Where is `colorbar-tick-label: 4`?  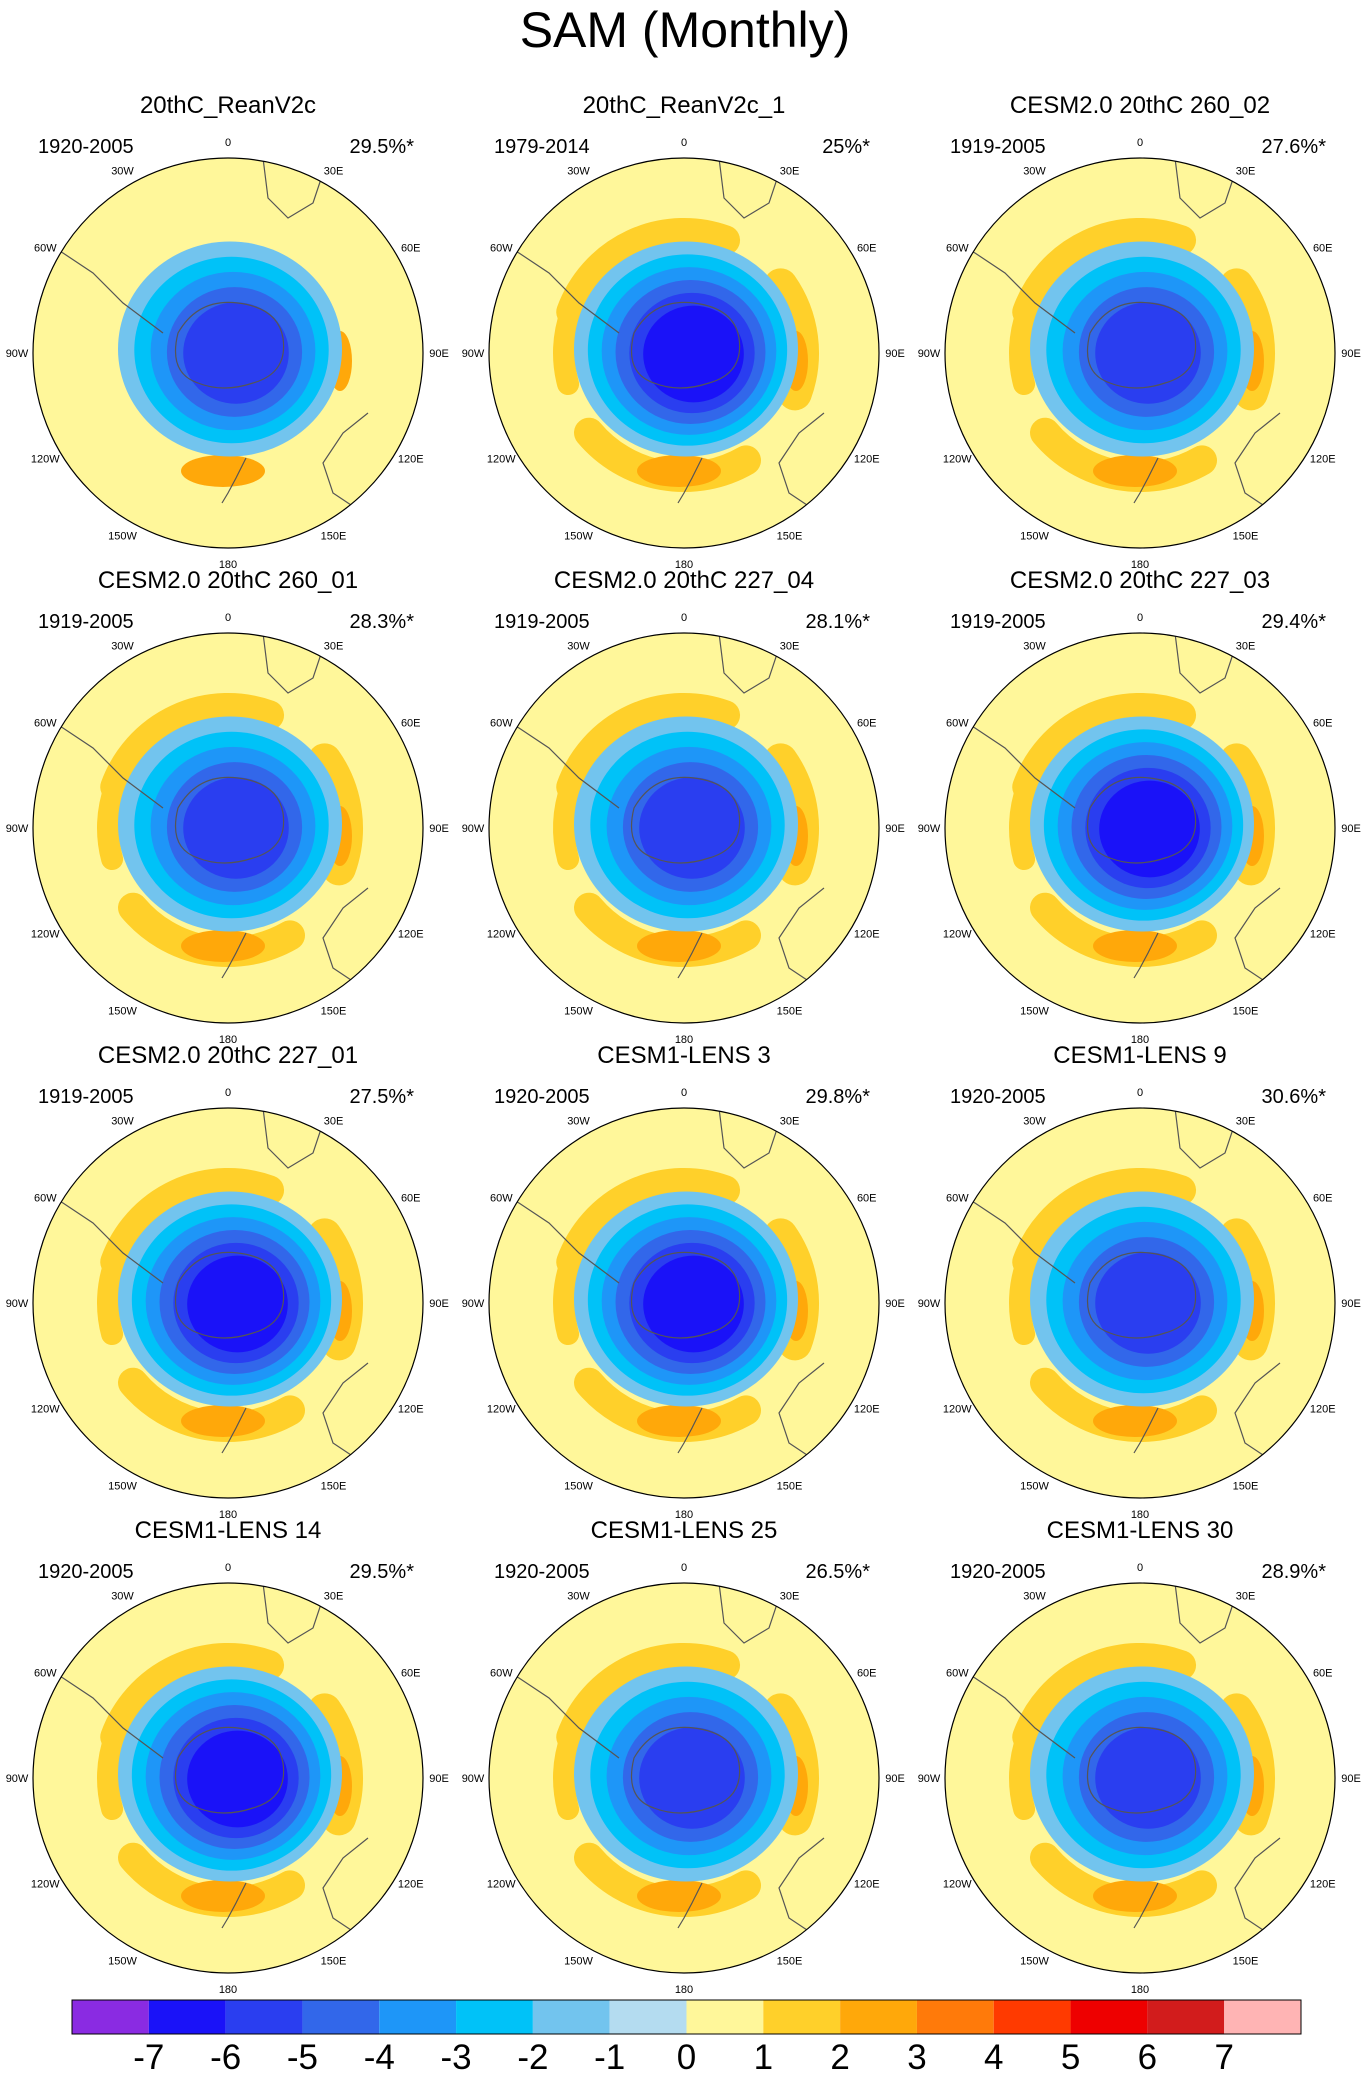
colorbar-tick-label: 4 is located at coordinates (994, 2057).